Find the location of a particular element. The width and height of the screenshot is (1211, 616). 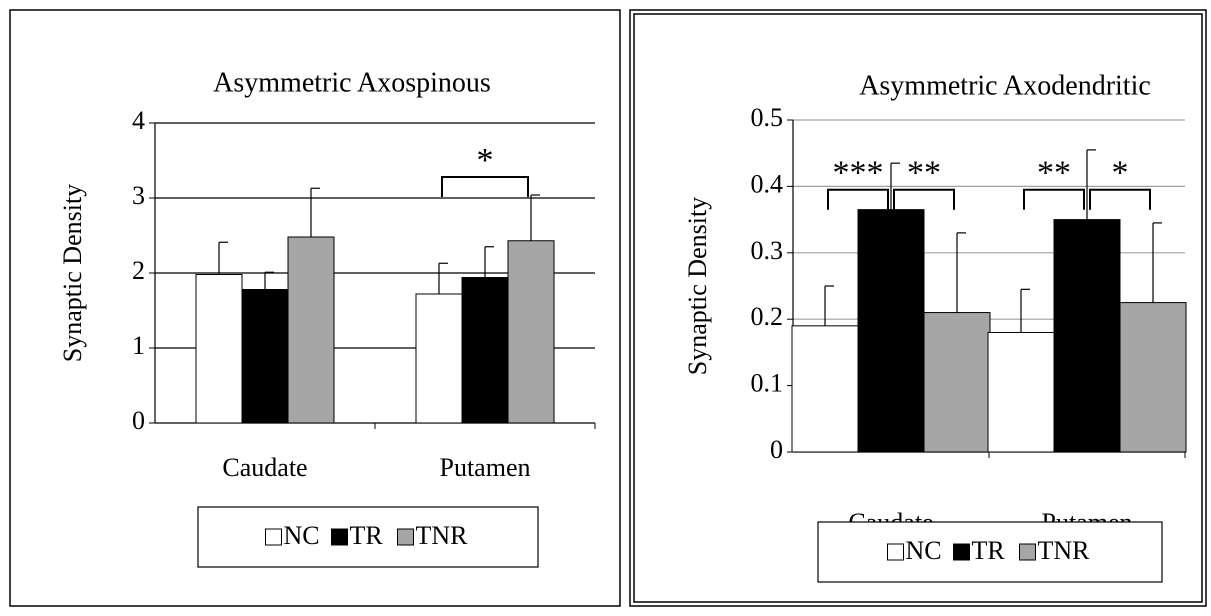

y-tick-label: 0.4 is located at coordinates (767, 183).